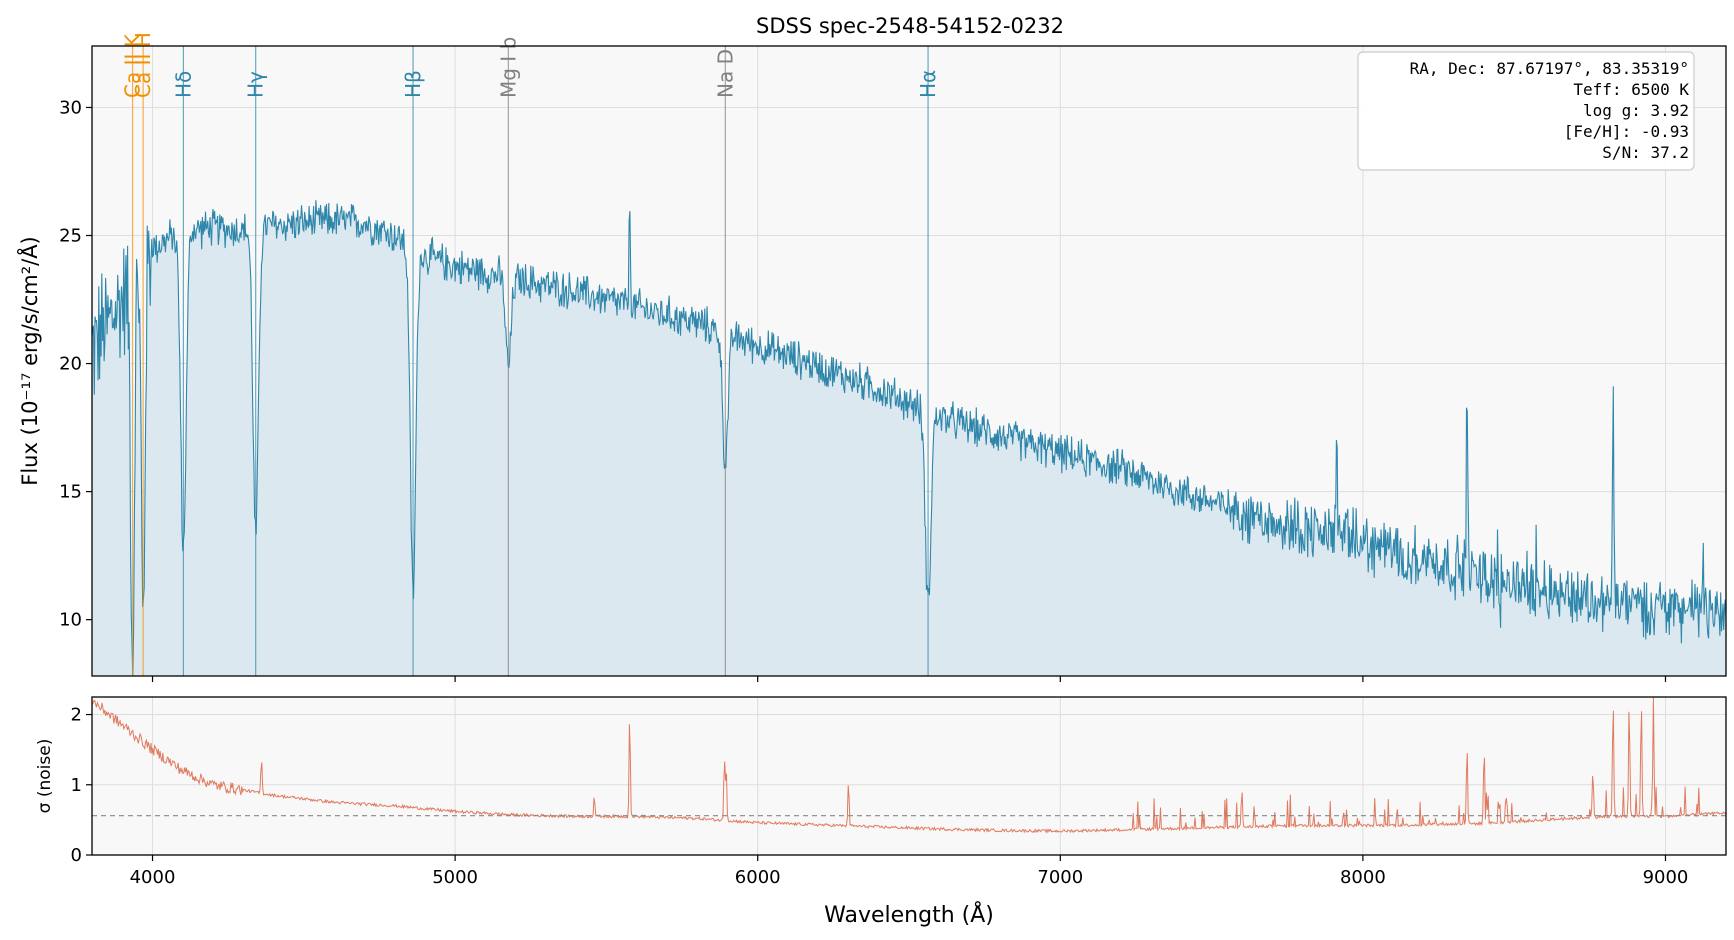 This screenshot has width=1734, height=940. I want to click on flux-y-tick-label: 25, so click(70, 236).